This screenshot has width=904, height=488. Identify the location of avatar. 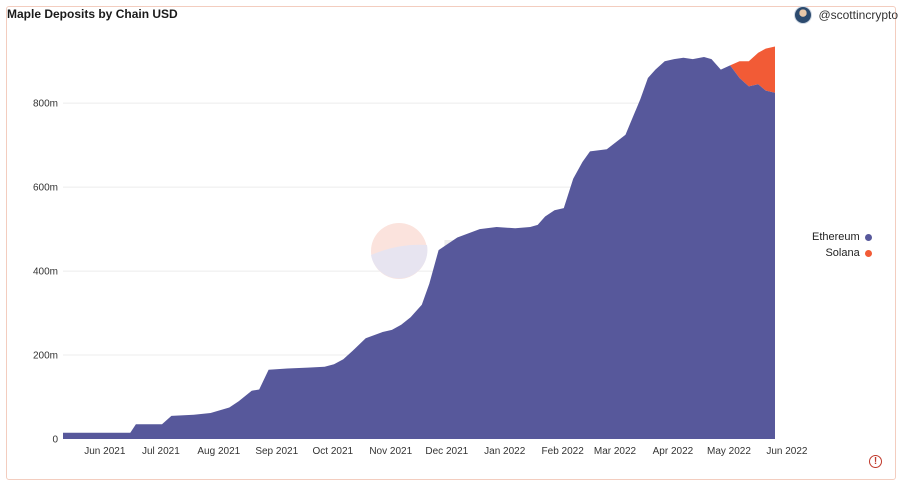
(803, 15).